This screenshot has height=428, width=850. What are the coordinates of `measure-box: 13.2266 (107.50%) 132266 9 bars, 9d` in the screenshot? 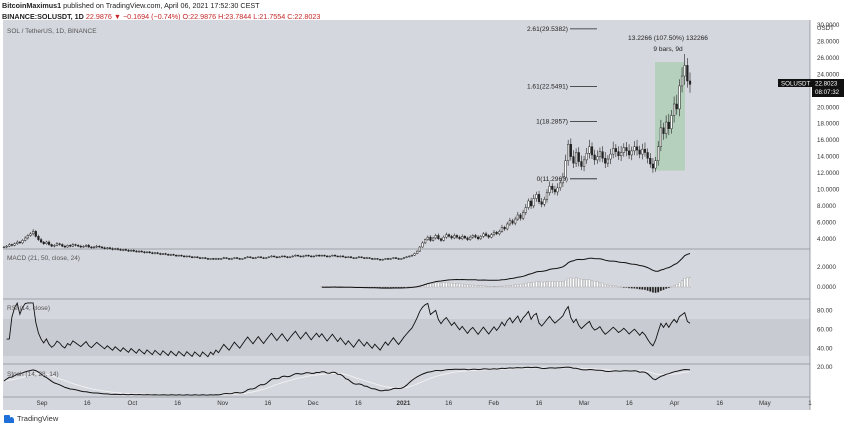 It's located at (668, 103).